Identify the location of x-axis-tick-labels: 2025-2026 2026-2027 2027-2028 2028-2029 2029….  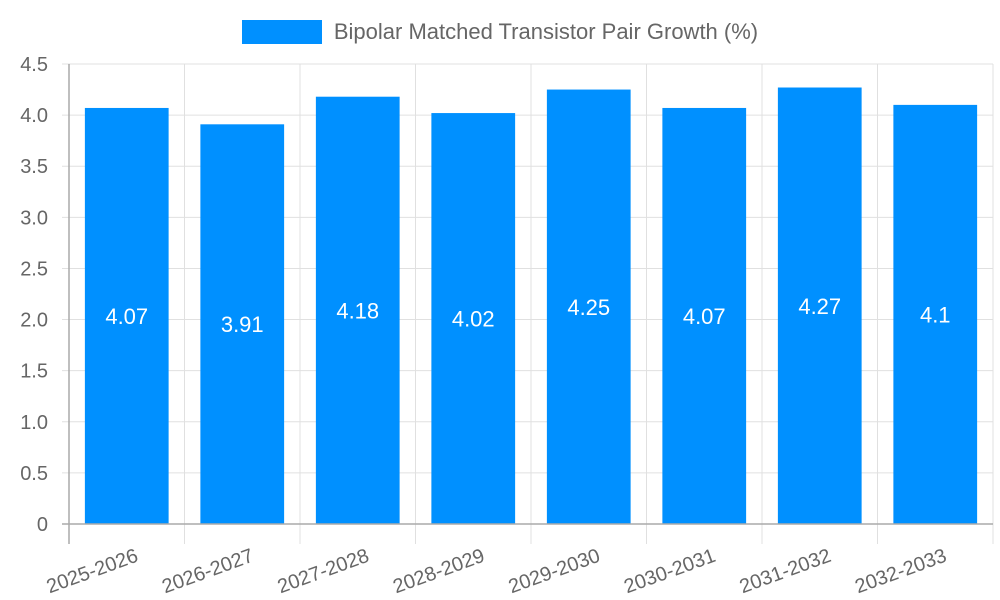
(497, 571).